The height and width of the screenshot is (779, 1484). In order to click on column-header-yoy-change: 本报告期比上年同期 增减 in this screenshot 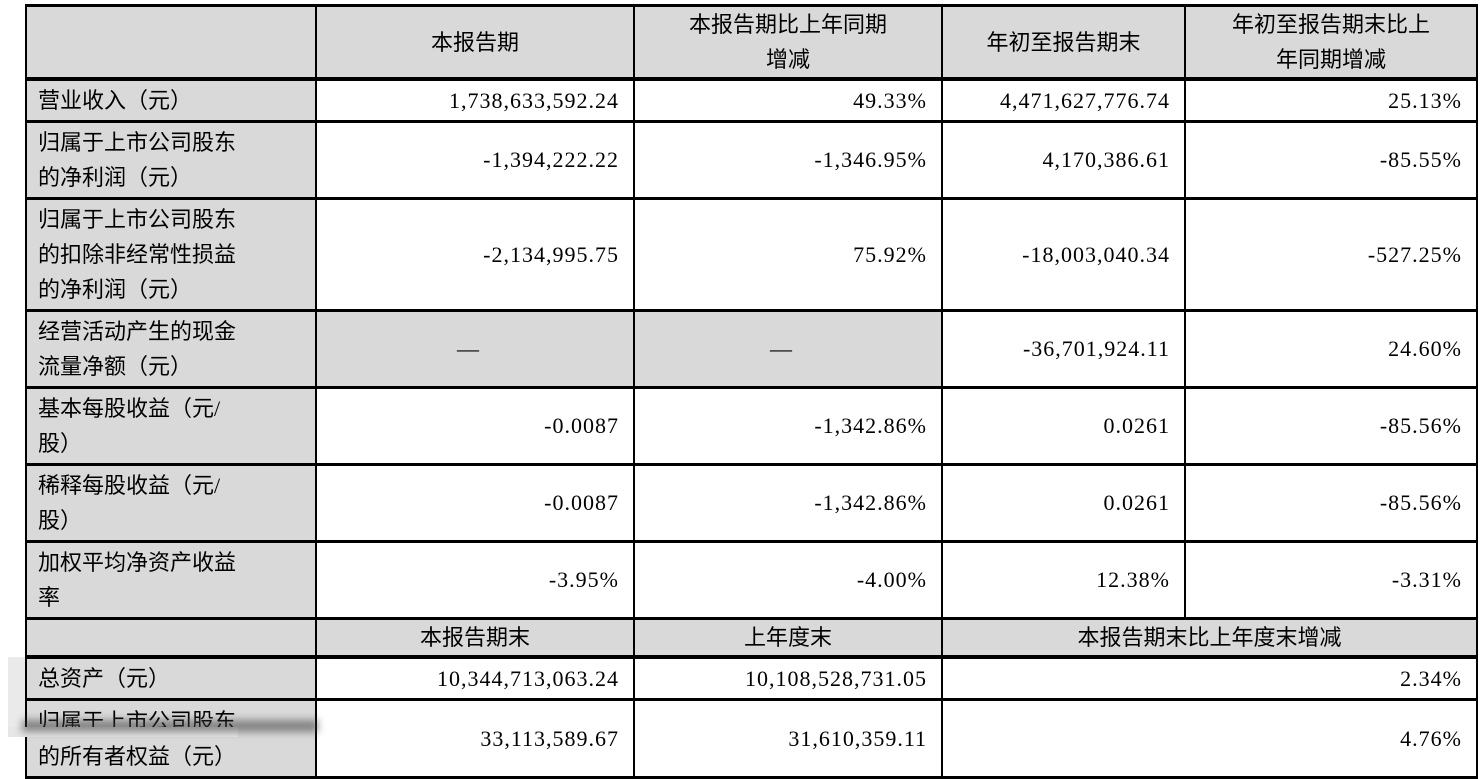, I will do `click(788, 42)`.